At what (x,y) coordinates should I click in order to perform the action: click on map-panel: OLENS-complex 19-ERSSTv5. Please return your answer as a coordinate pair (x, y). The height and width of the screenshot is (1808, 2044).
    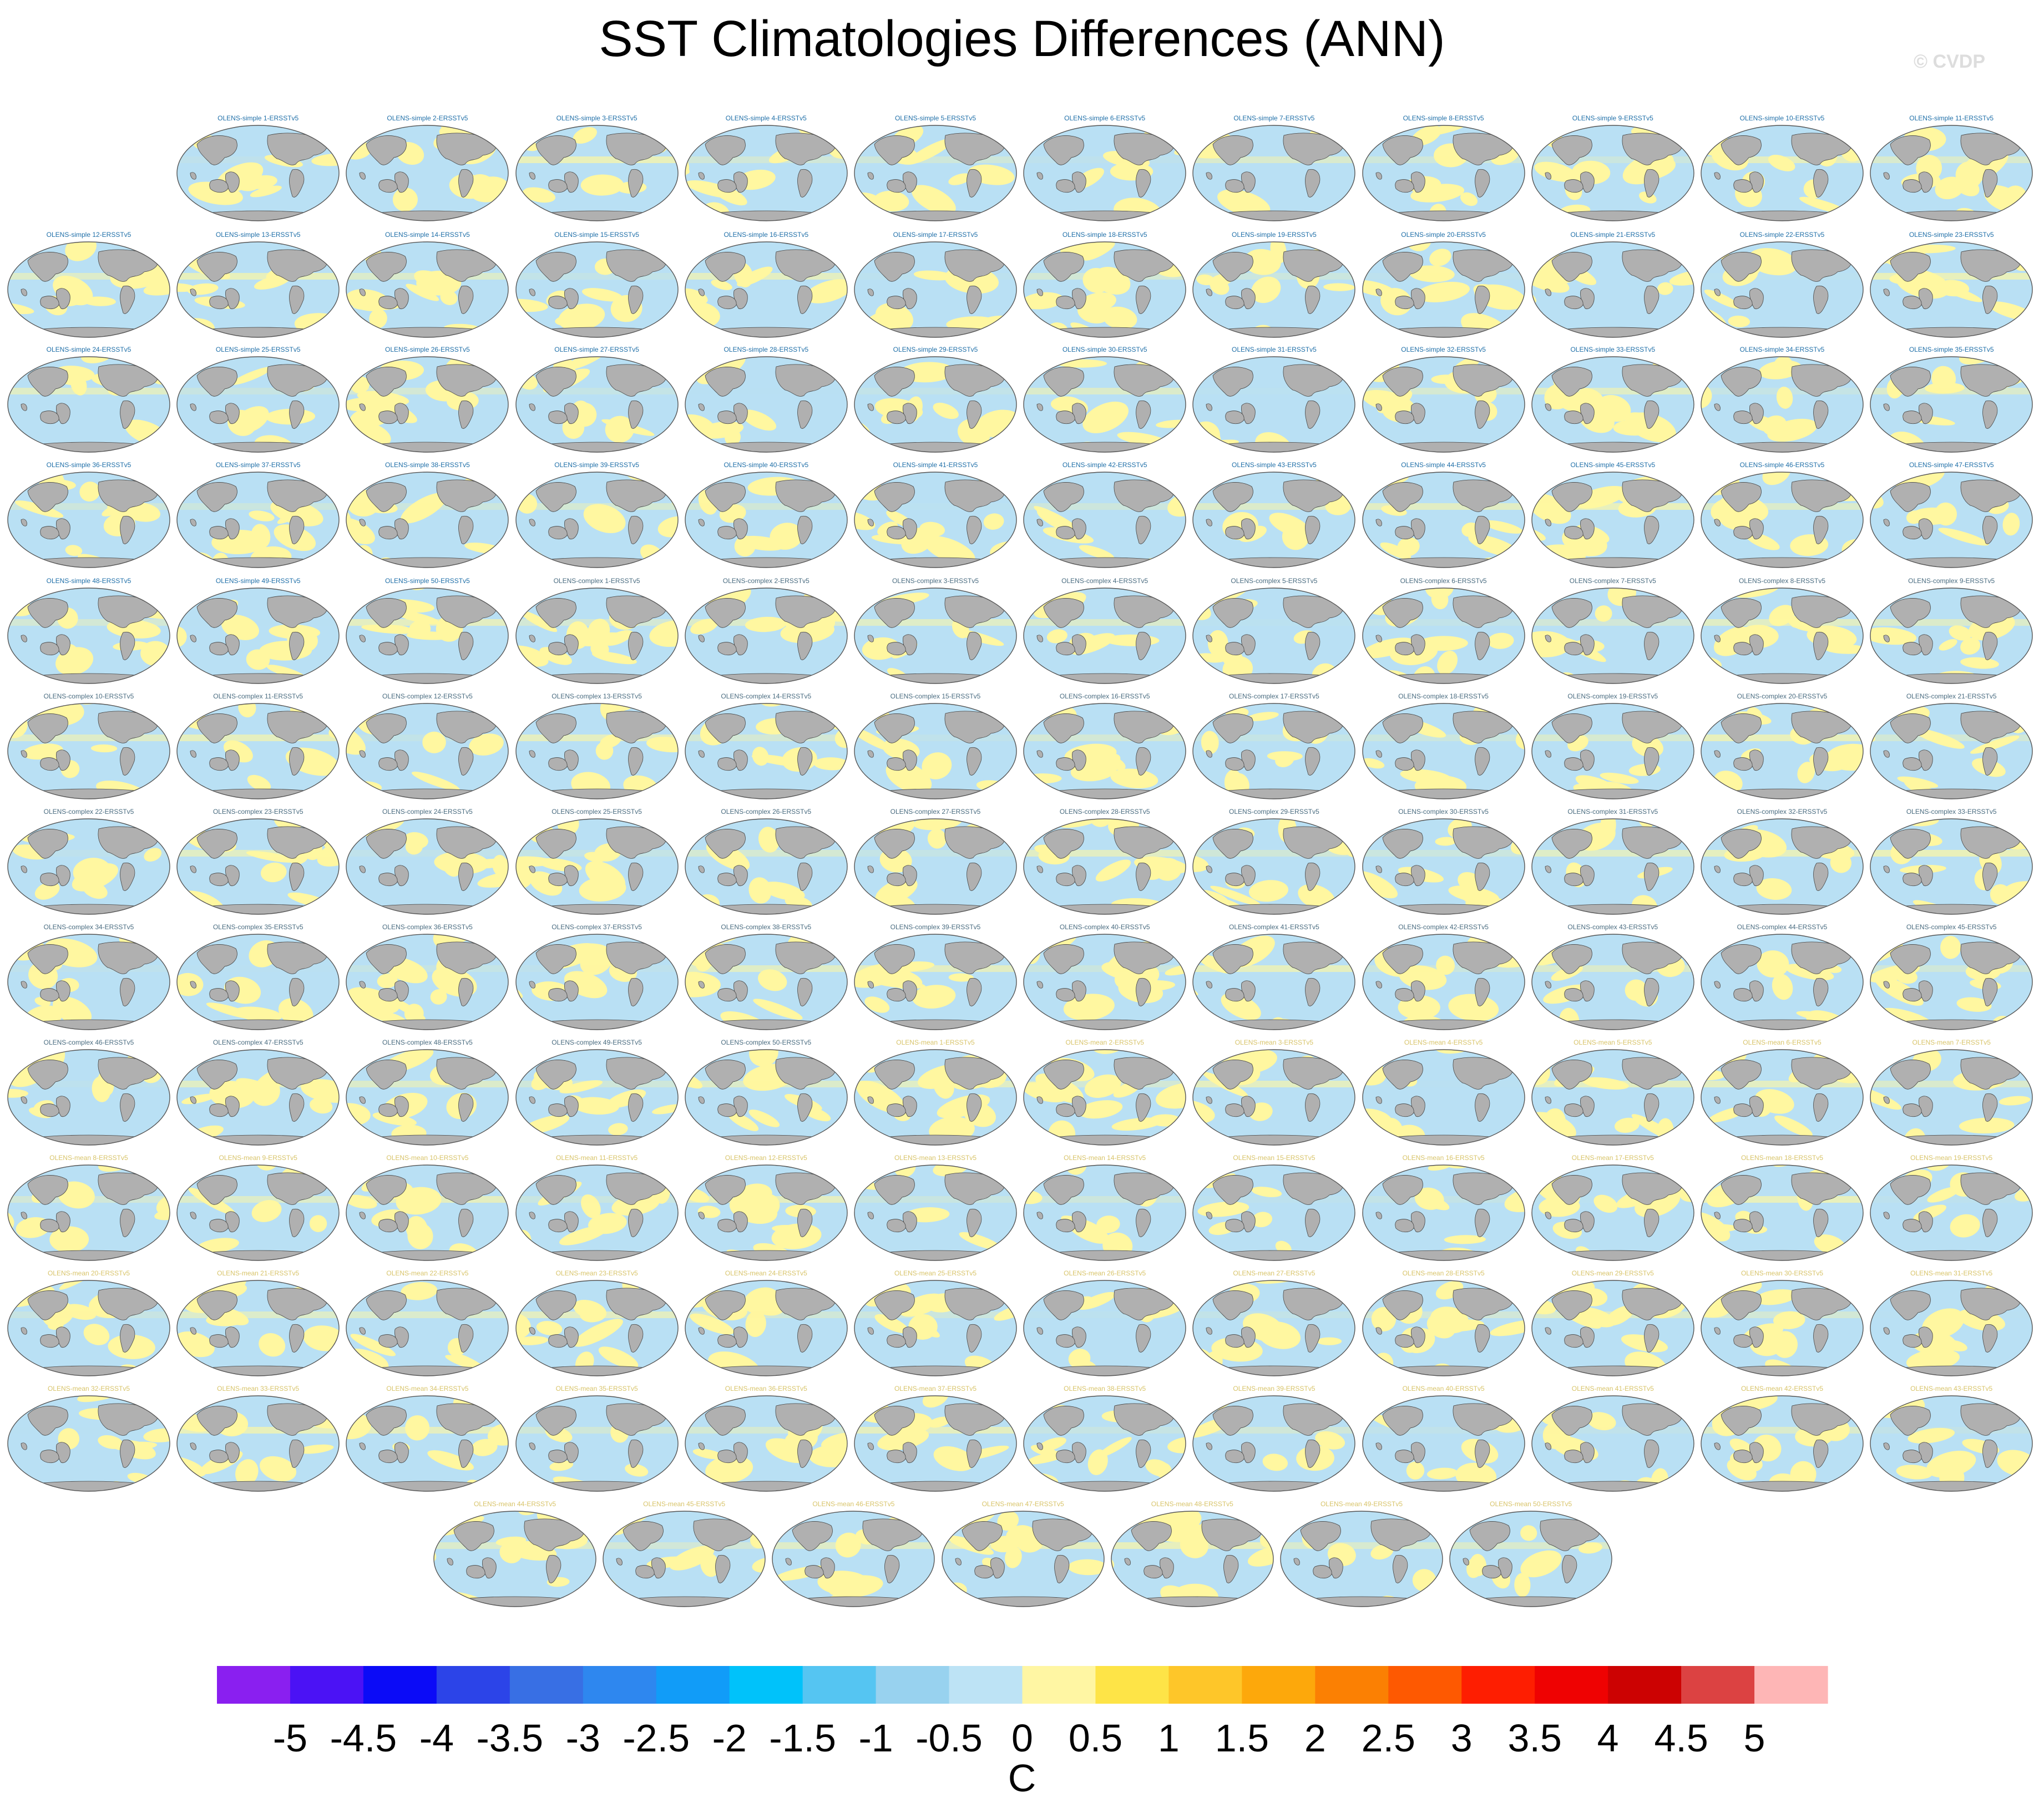
    Looking at the image, I should click on (1613, 746).